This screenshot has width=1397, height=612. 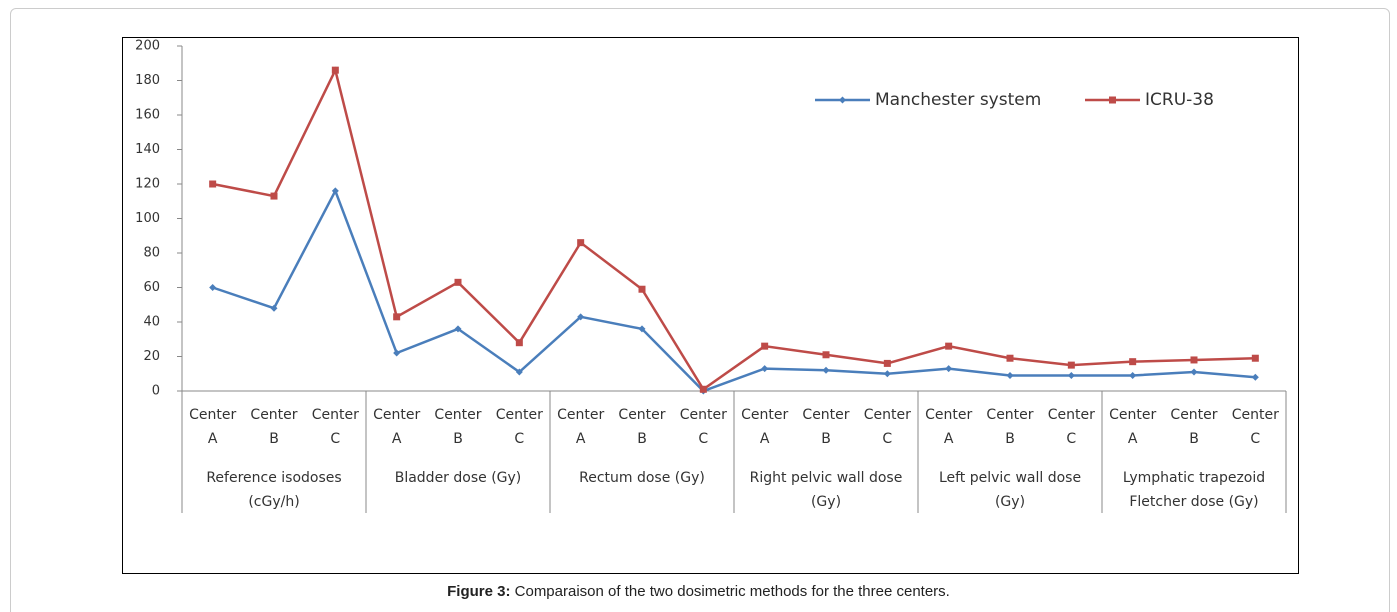 I want to click on caption-label: Figure 3:, so click(x=479, y=591).